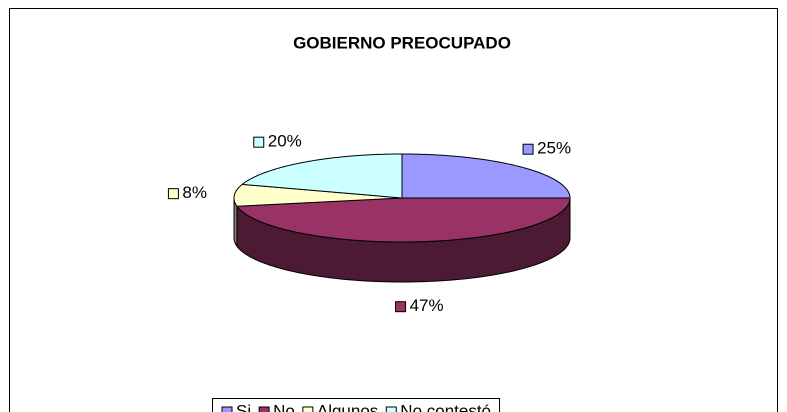  What do you see at coordinates (445, 406) in the screenshot?
I see `legend-label: No contestó` at bounding box center [445, 406].